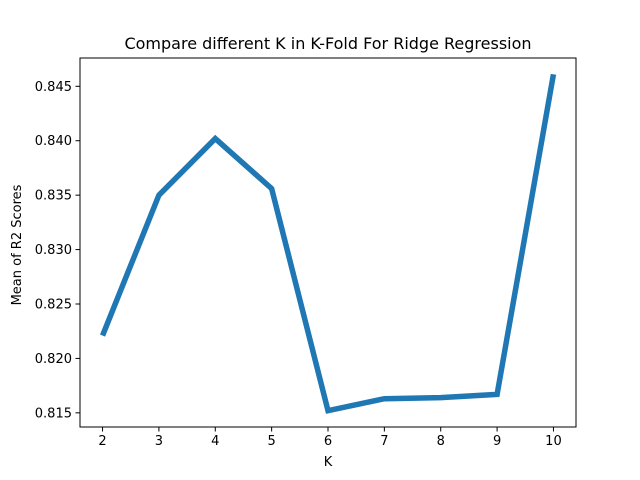 This screenshot has height=480, width=640. I want to click on y-tick-label: 0.820, so click(53, 359).